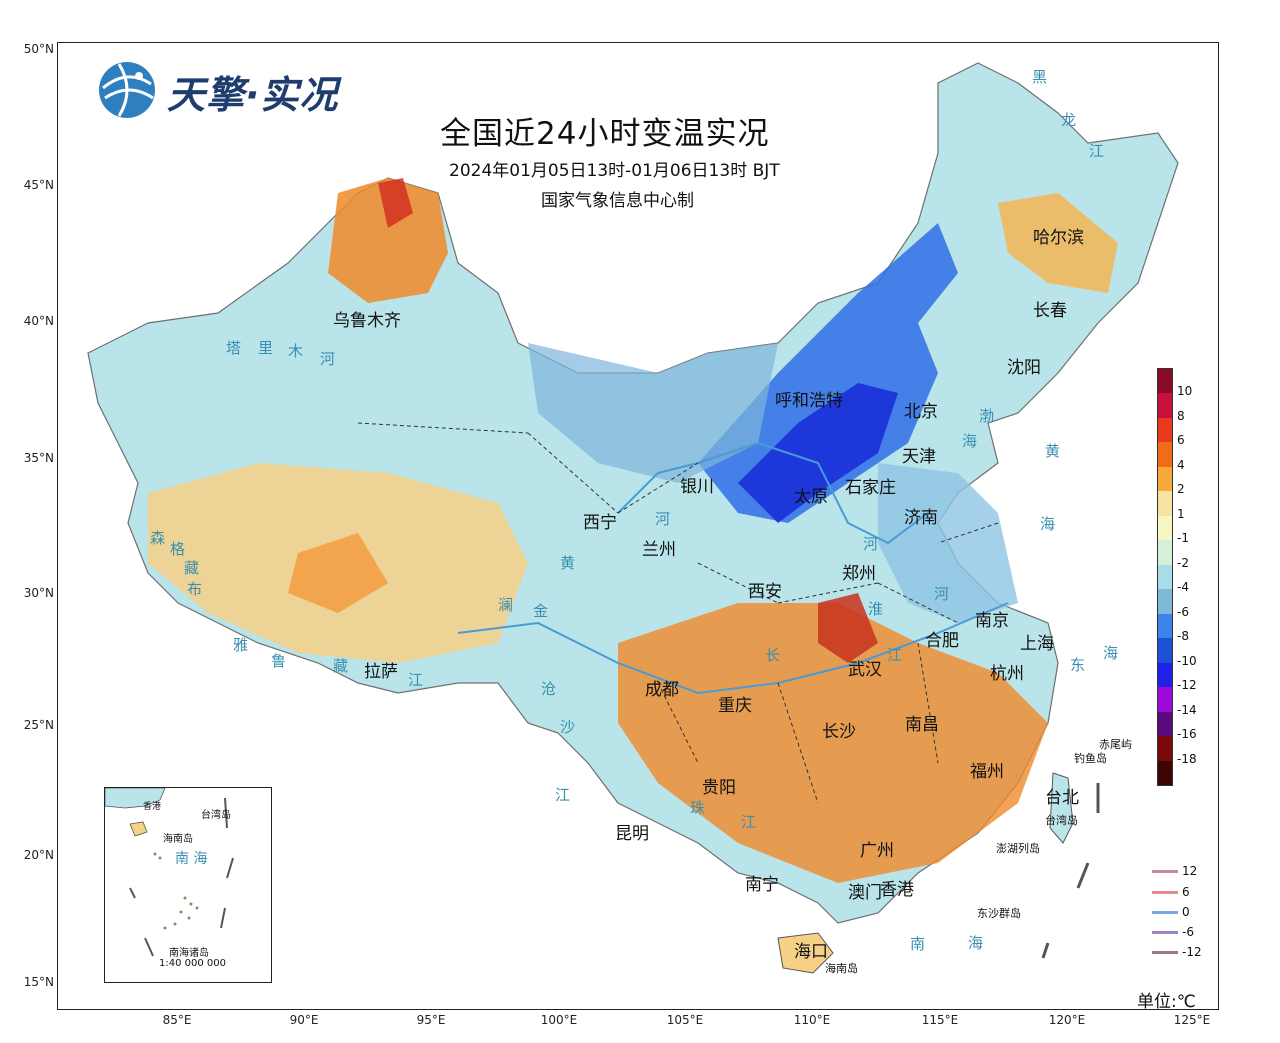 This screenshot has width=1280, height=1043. Describe the element at coordinates (191, 859) in the screenshot. I see `inset-sea-label: 南 海` at that location.